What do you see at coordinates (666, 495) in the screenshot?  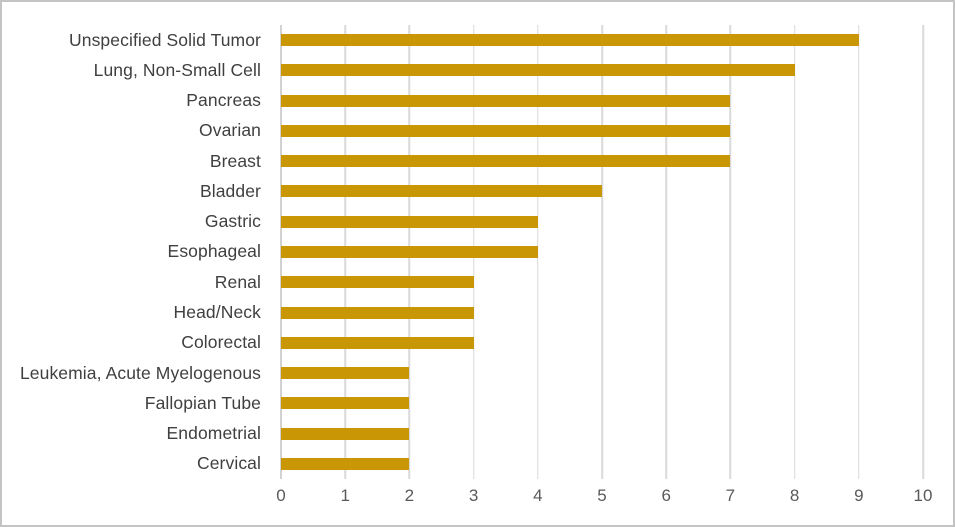 I see `x-tick-label: 6` at bounding box center [666, 495].